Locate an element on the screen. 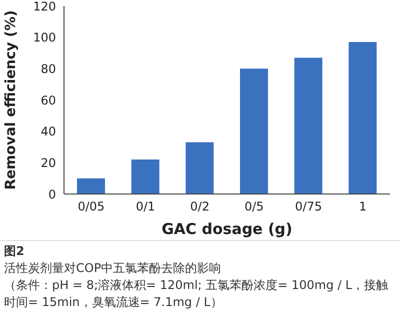  y-tick-label: 0 is located at coordinates (52, 194).